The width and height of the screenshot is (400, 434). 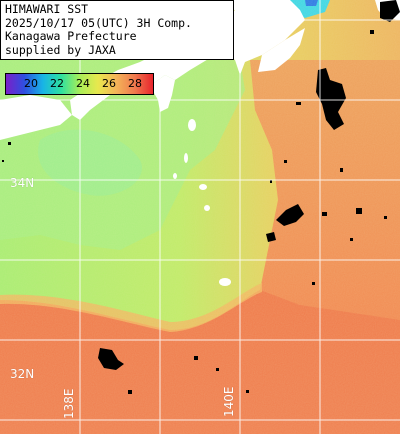 I want to click on island-miyake, so click(x=207, y=208).